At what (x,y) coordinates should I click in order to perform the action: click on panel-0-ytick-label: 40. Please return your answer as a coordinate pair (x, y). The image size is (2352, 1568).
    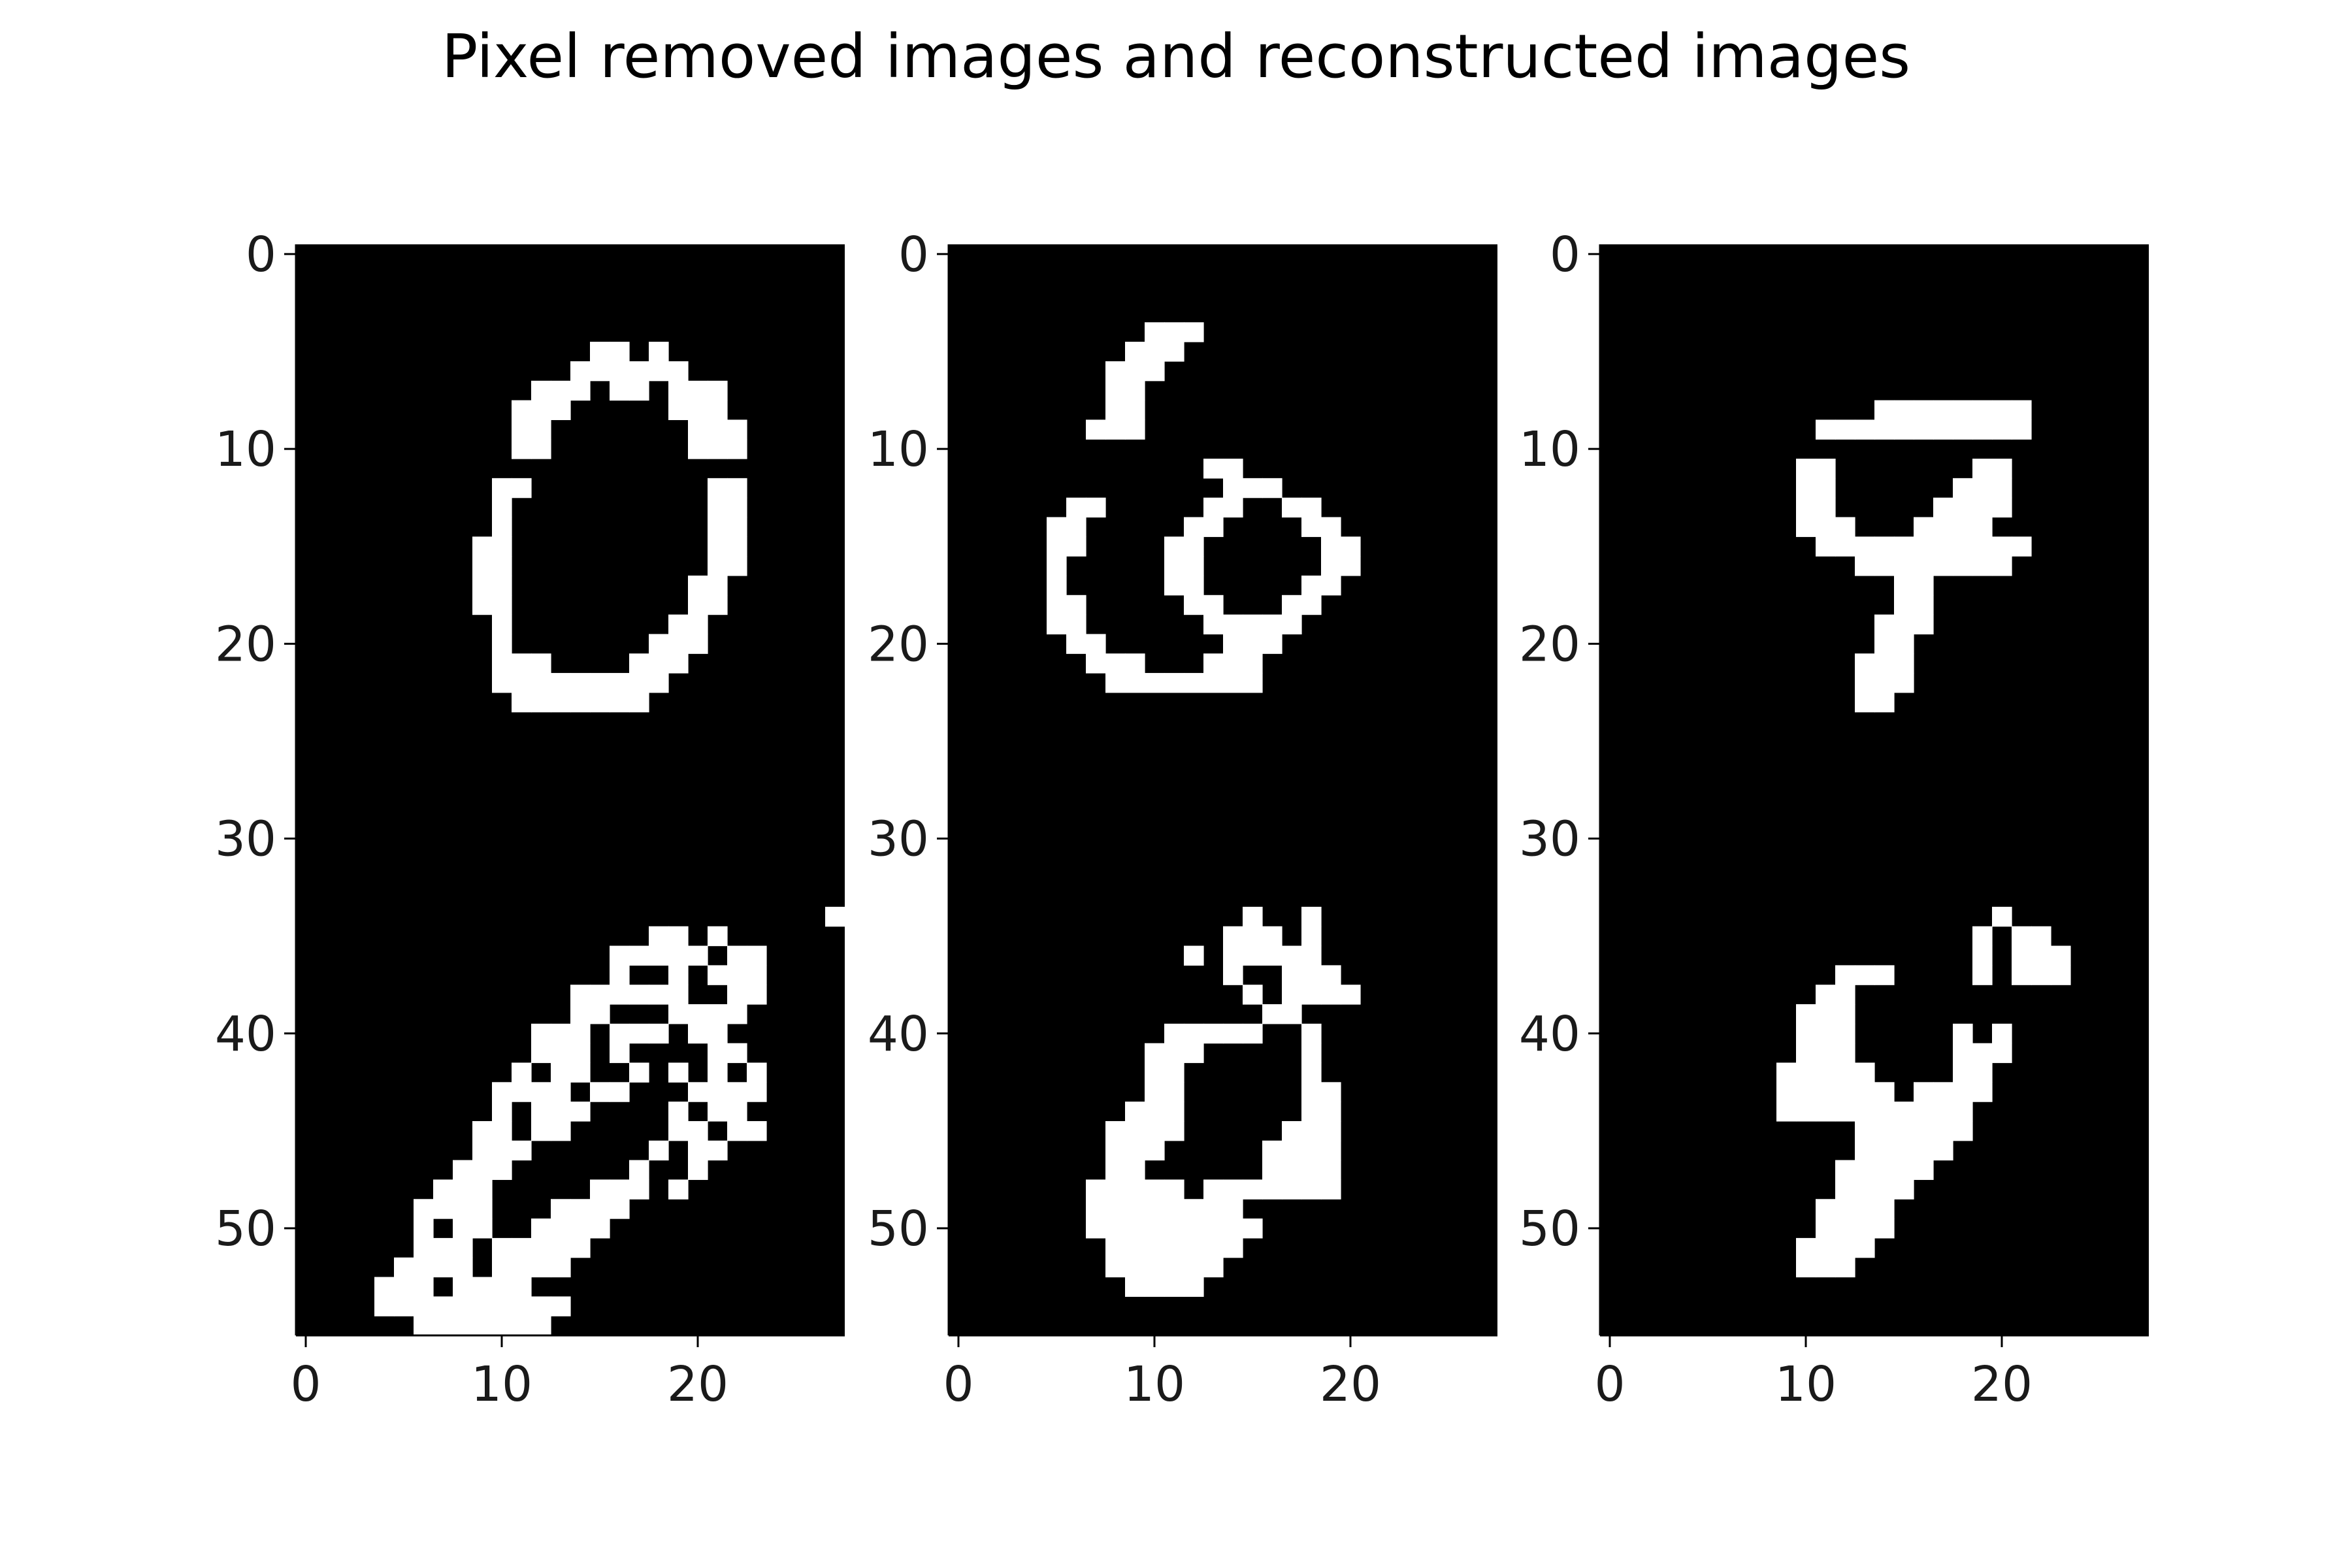
    Looking at the image, I should click on (245, 1034).